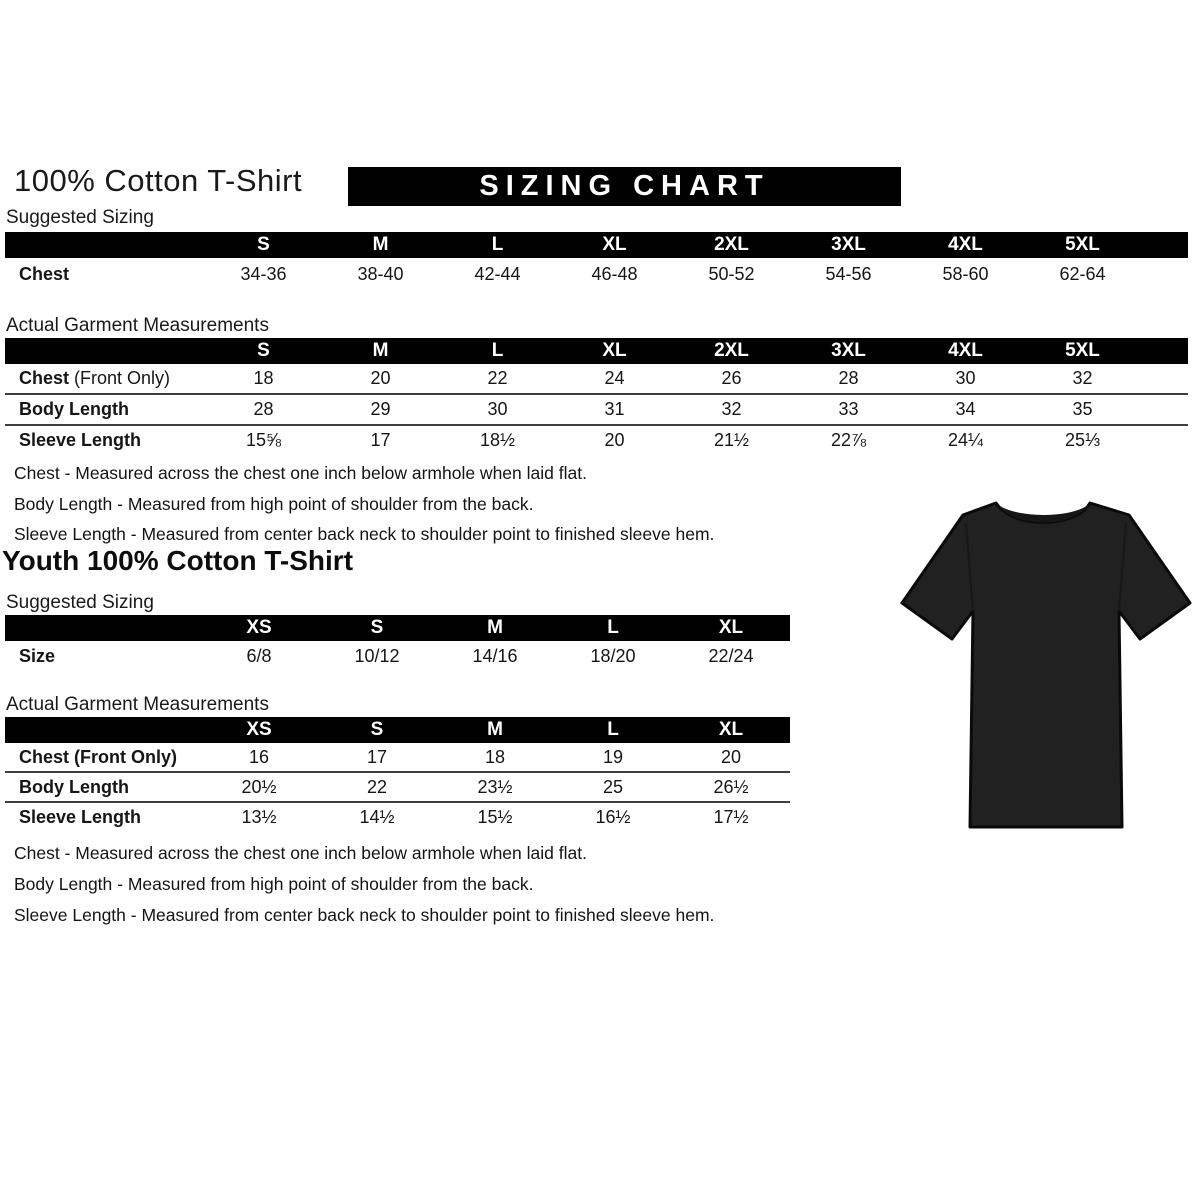 Image resolution: width=1200 pixels, height=1200 pixels. Describe the element at coordinates (44, 378) in the screenshot. I see `row-label-main: Chest` at that location.